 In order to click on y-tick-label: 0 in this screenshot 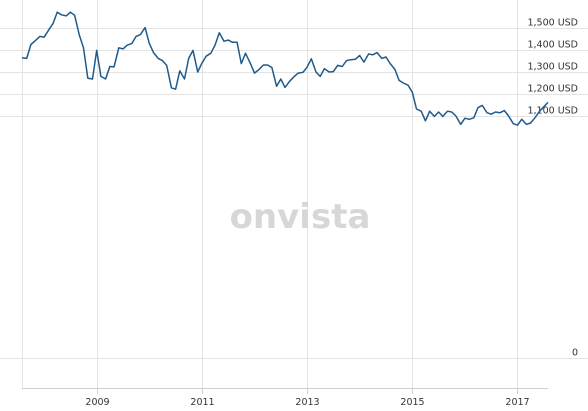, I will do `click(575, 353)`.